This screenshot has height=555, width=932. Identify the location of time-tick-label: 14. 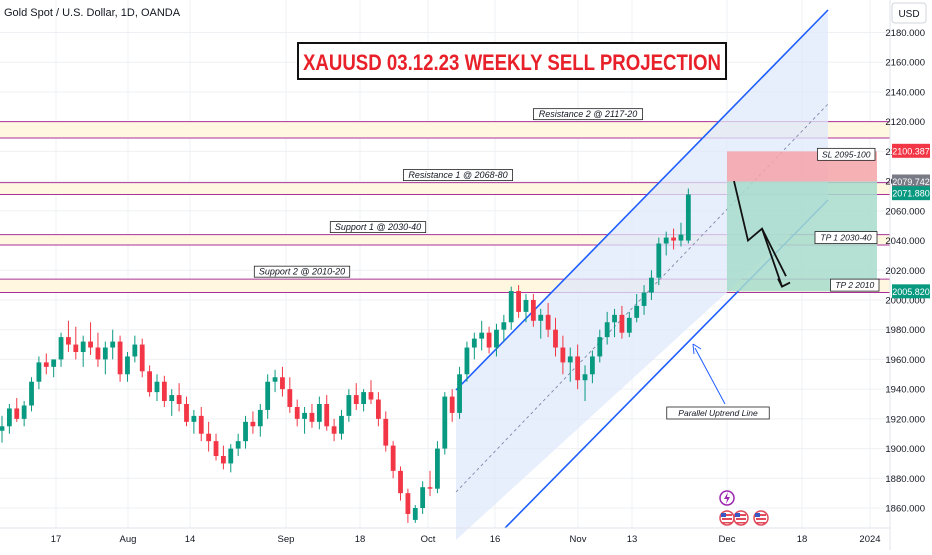
(190, 539).